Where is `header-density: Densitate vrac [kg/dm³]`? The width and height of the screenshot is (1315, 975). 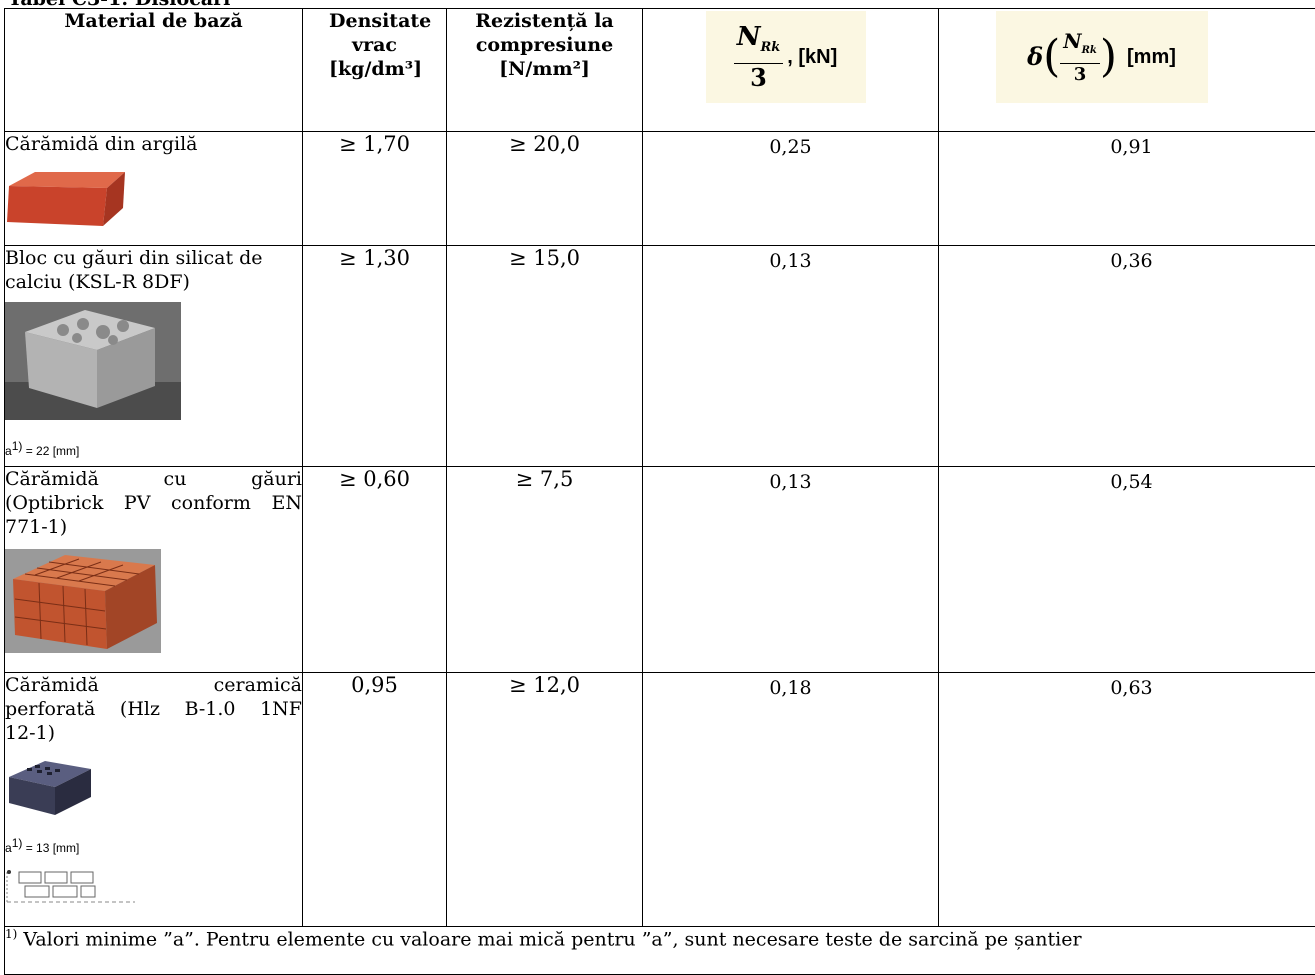
header-density: Densitate vrac [kg/dm³] is located at coordinates (375, 70).